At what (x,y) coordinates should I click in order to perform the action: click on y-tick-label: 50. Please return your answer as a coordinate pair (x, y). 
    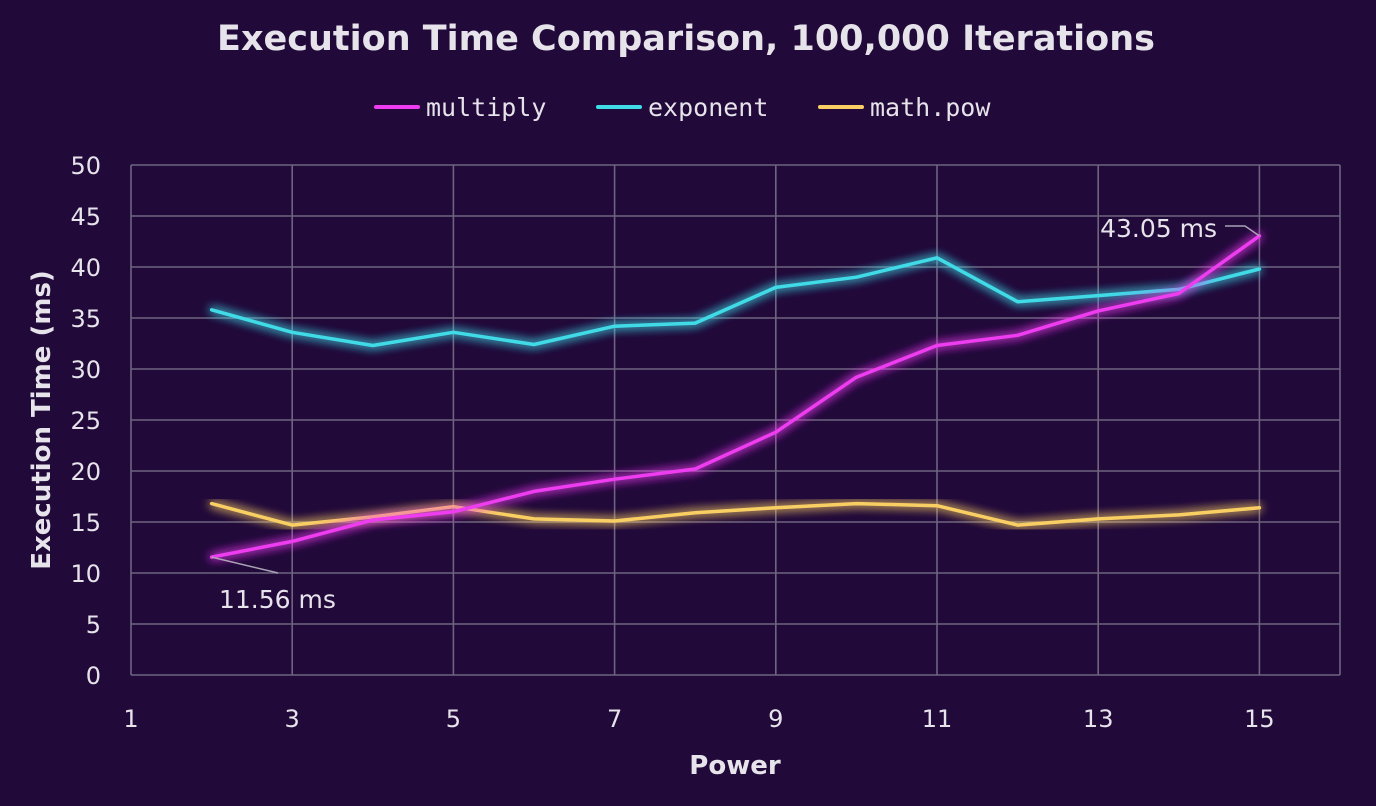
    Looking at the image, I should click on (85, 166).